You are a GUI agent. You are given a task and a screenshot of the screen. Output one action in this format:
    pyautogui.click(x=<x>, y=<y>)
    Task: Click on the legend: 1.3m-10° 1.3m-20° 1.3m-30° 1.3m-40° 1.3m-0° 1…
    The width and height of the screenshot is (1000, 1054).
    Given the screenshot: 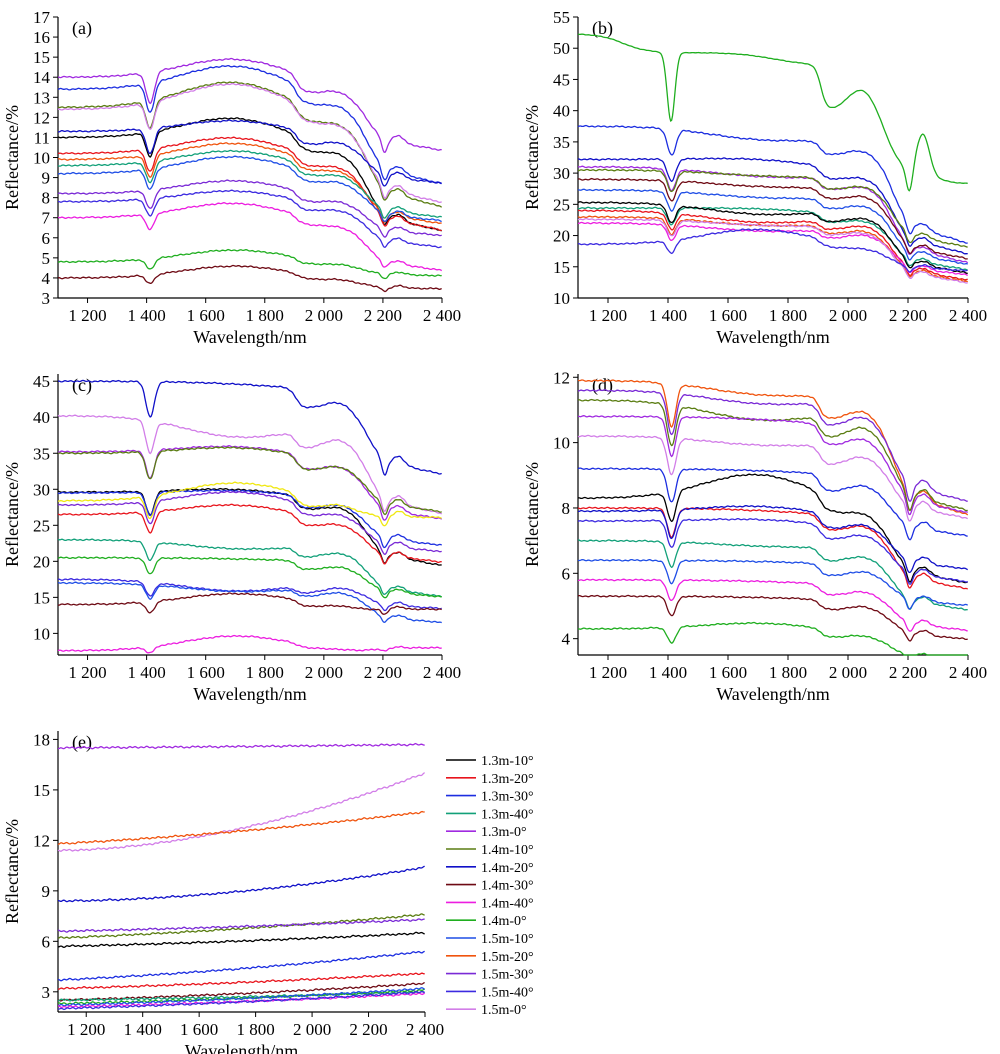 What is the action you would take?
    pyautogui.click(x=490, y=886)
    